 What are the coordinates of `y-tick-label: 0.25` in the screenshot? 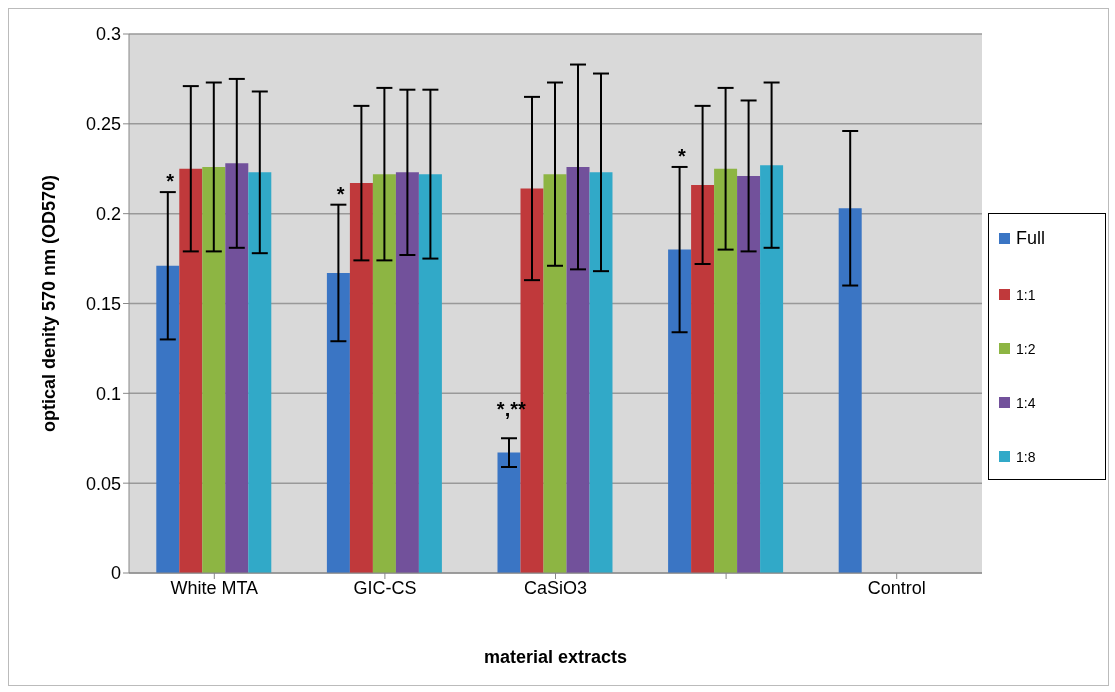 It's located at (103, 124).